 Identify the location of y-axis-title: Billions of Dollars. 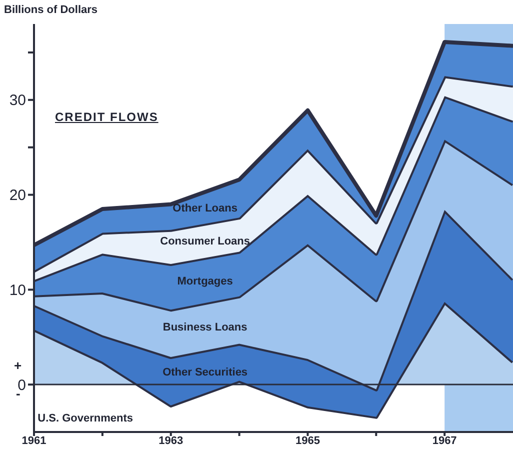
(51, 10).